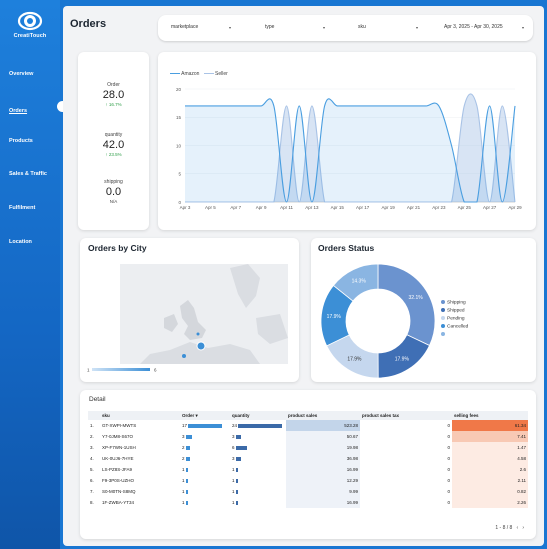  I want to click on quantity-cell: 3, so click(258, 436).